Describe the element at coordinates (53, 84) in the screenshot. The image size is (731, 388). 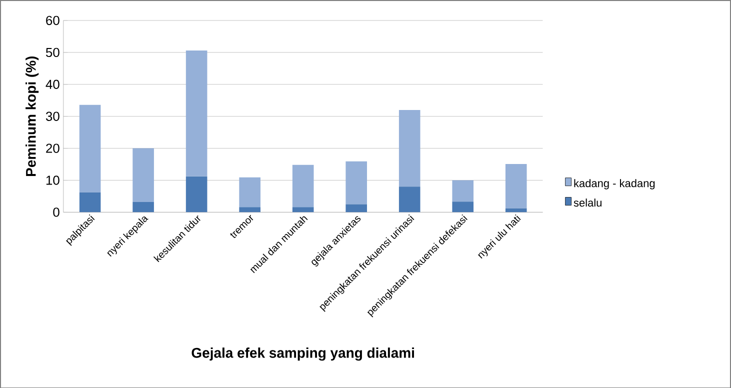
I see `y-tick-label: 40` at that location.